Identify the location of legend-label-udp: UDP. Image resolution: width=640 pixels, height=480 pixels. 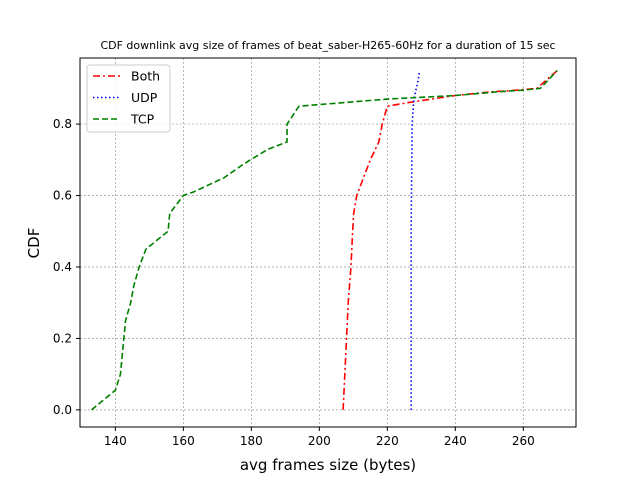
(144, 97).